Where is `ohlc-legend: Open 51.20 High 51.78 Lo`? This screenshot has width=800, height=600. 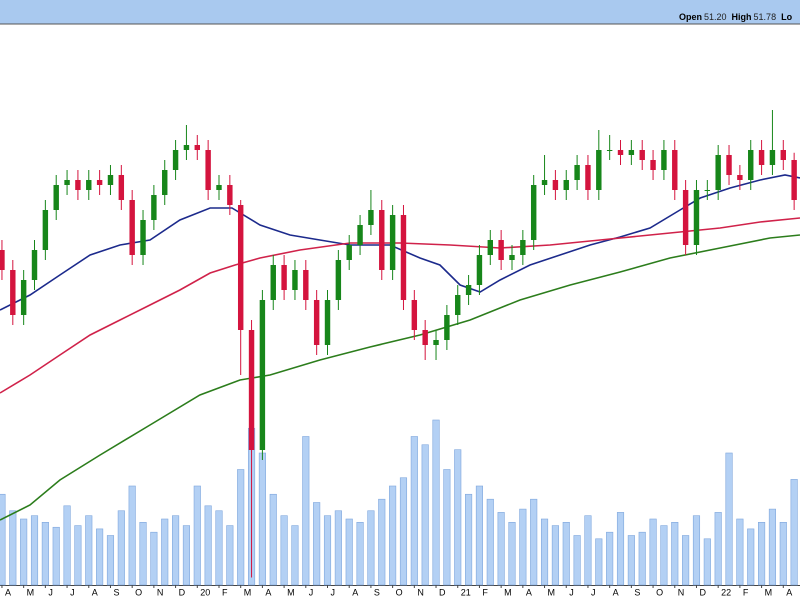
ohlc-legend: Open 51.20 High 51.78 Lo is located at coordinates (736, 17).